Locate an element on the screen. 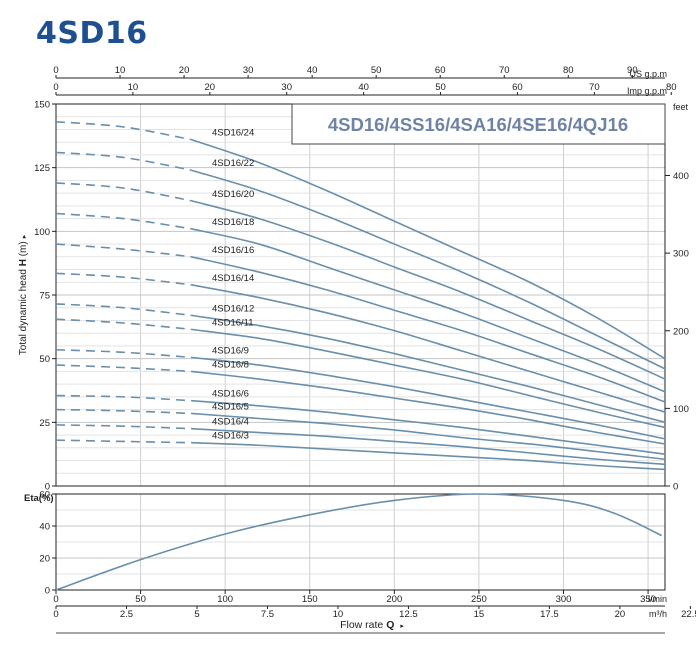 The height and width of the screenshot is (650, 696). flow-m3h-tick-label: 12.5 is located at coordinates (408, 614).